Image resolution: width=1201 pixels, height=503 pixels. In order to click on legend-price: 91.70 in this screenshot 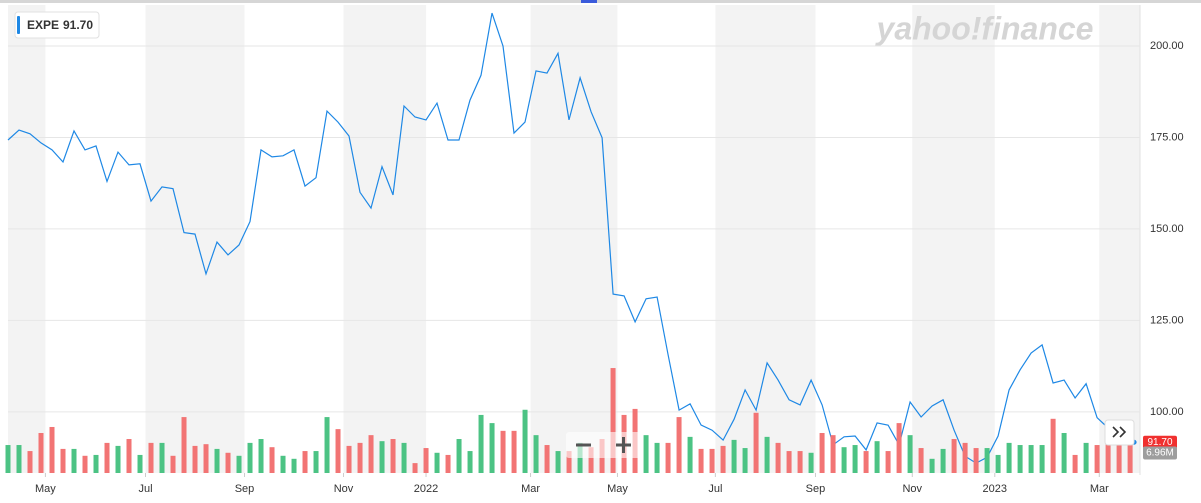, I will do `click(78, 25)`.